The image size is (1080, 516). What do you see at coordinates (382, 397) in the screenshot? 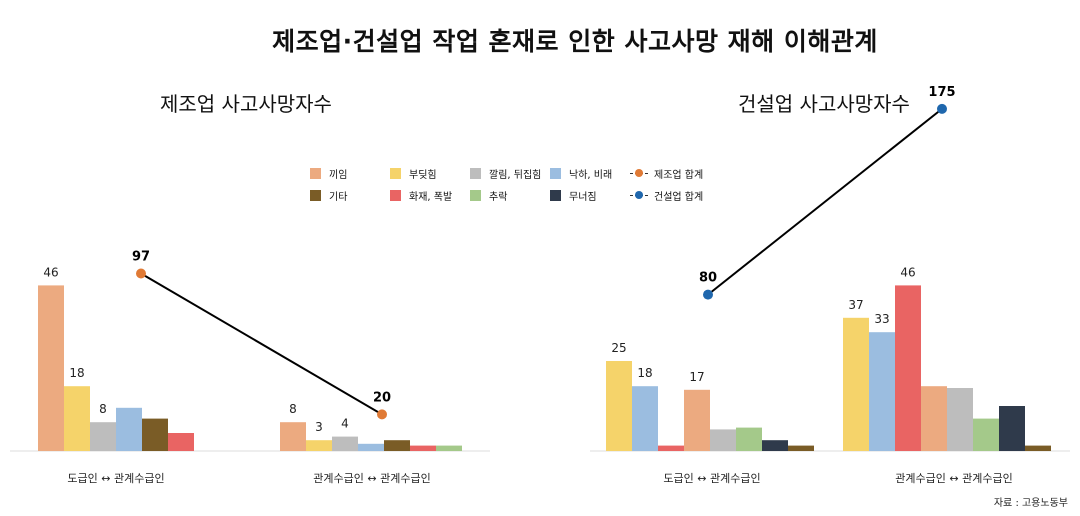
I see `total-value-label: 20` at bounding box center [382, 397].